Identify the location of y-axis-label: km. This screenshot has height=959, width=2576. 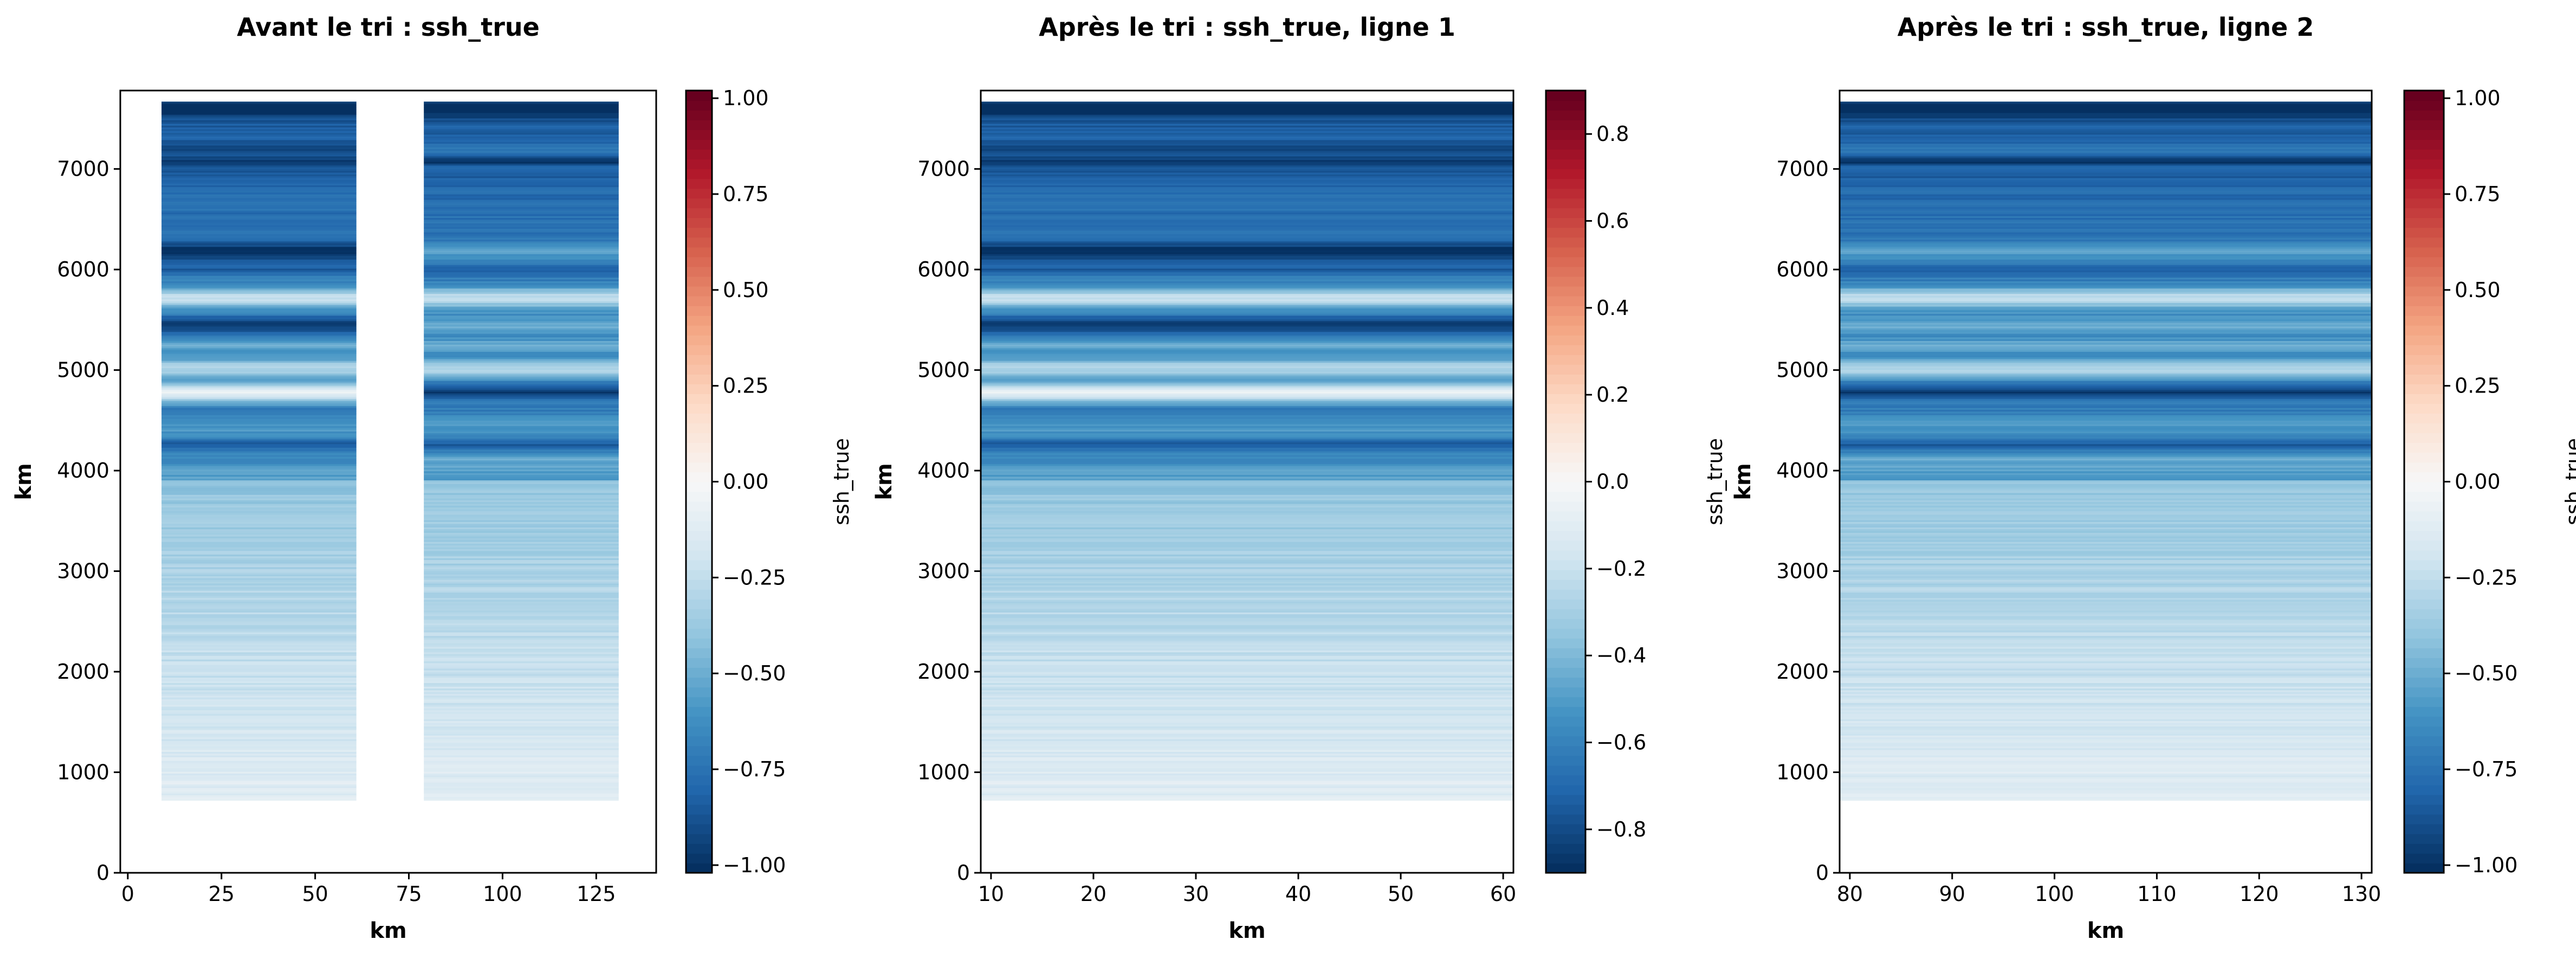
(884, 481).